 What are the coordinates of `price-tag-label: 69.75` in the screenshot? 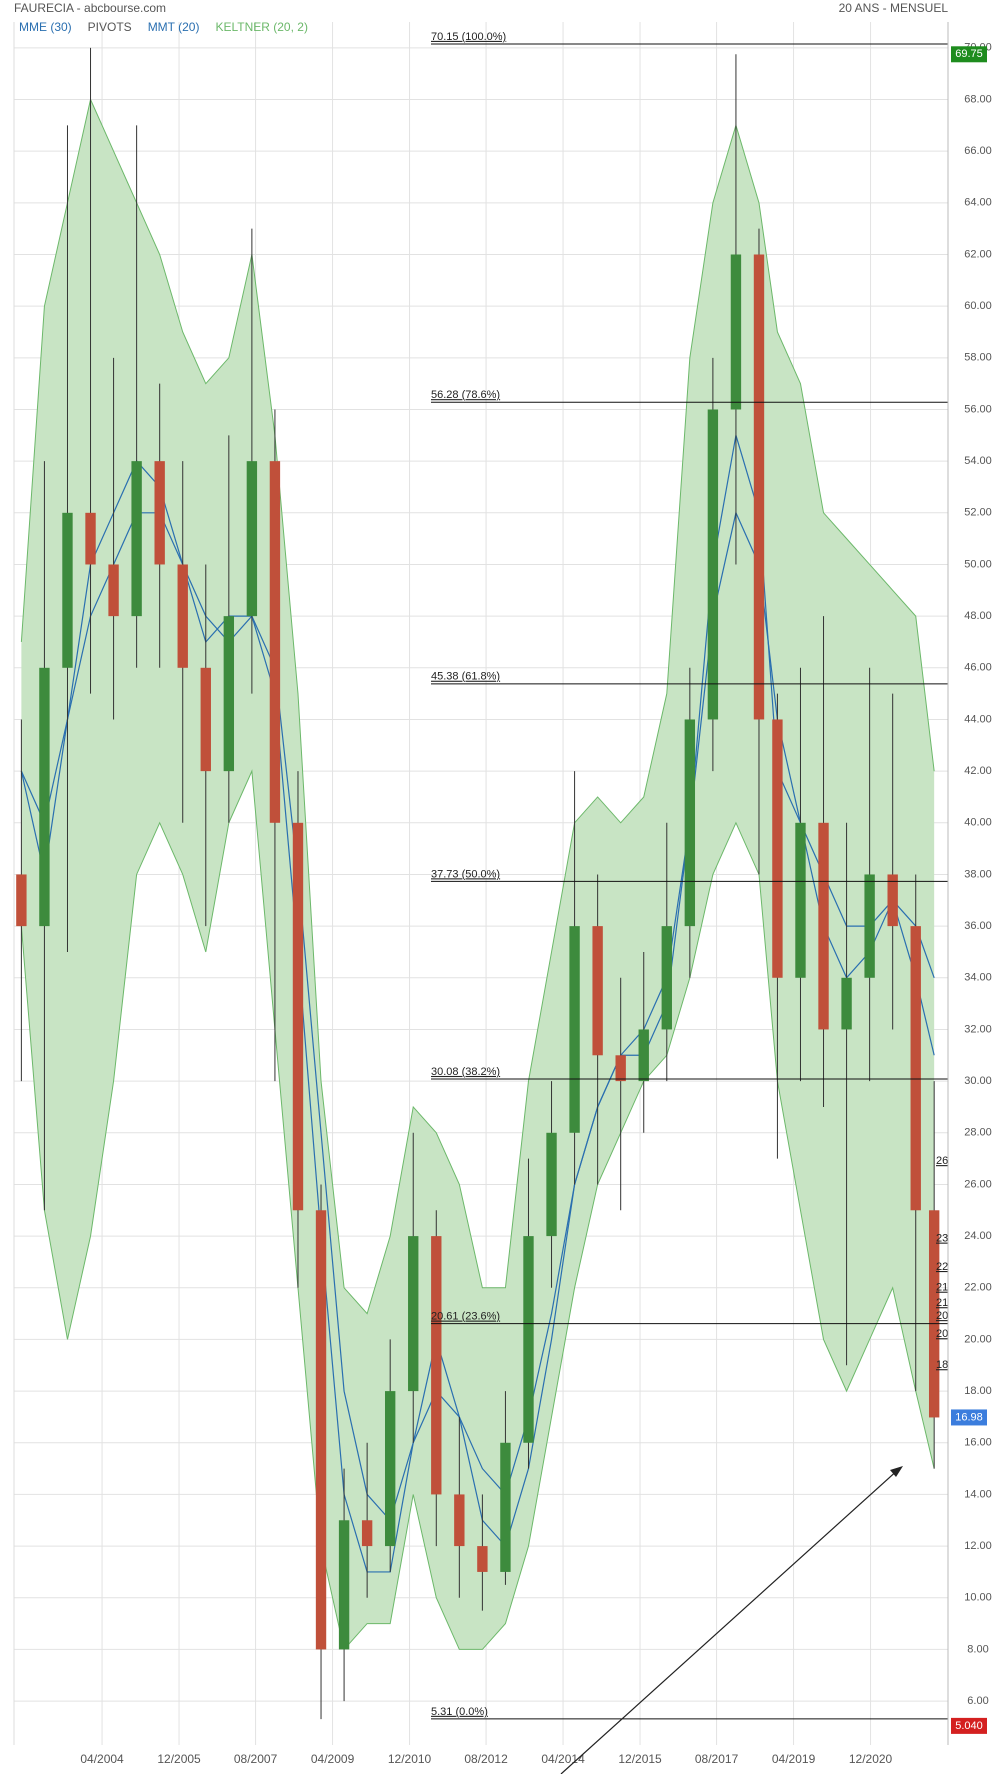 It's located at (969, 54).